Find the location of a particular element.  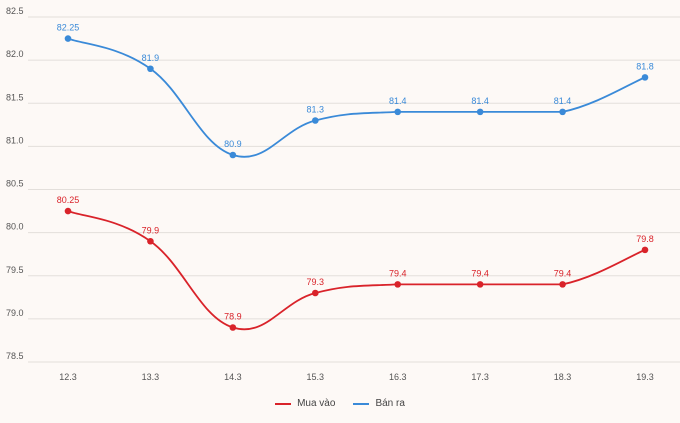

legend: Mua vào Bán ra is located at coordinates (340, 403).